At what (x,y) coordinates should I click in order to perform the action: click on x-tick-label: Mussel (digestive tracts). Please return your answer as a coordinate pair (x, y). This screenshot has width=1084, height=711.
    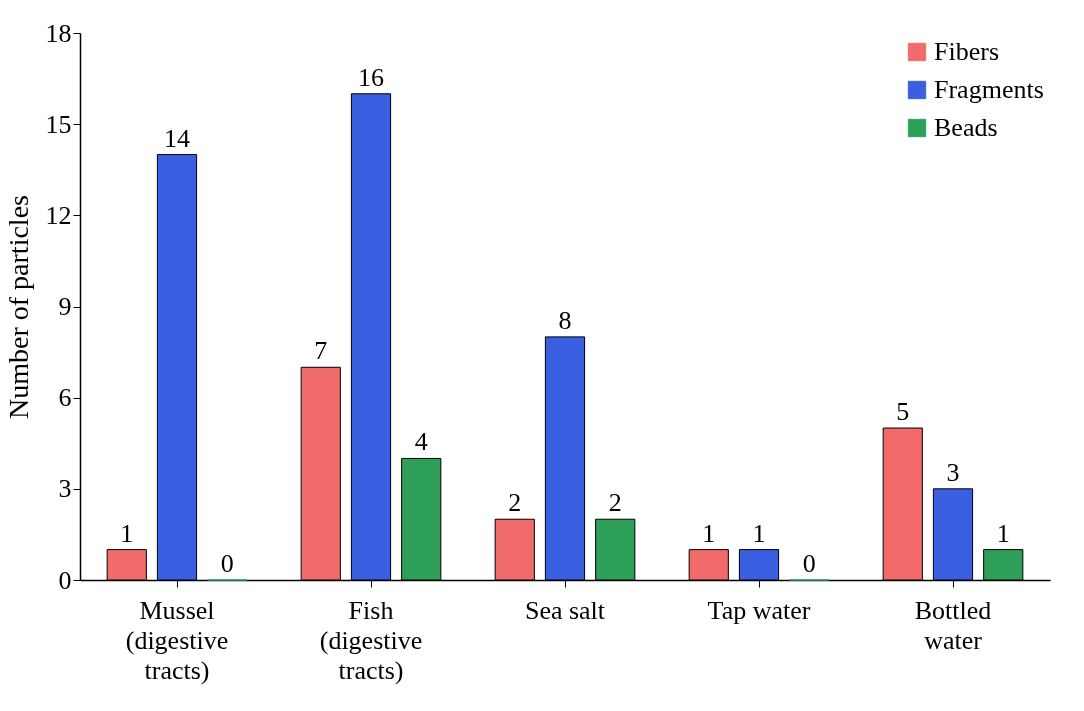
    Looking at the image, I should click on (177, 640).